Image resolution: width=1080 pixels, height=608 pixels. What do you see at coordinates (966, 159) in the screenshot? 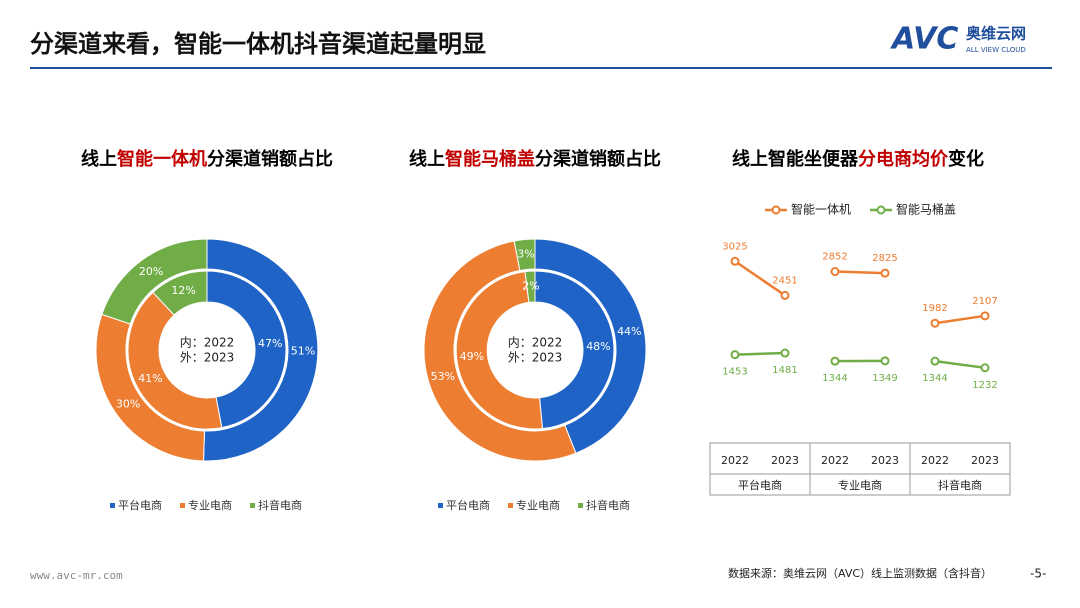
I see `title-part: 变化` at bounding box center [966, 159].